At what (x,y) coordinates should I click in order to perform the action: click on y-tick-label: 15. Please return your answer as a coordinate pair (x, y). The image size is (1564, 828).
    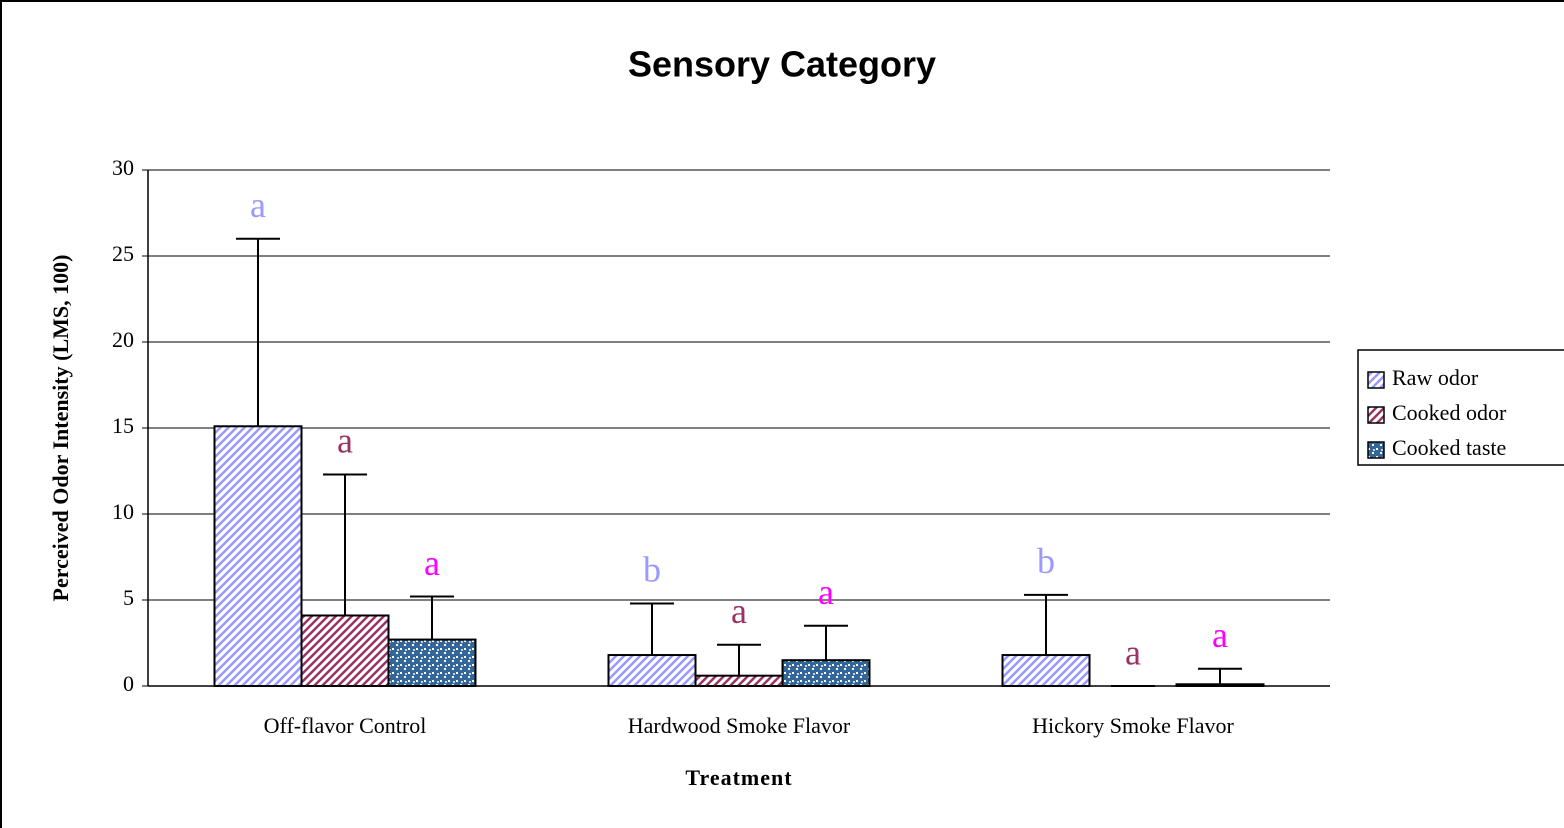
    Looking at the image, I should click on (123, 425).